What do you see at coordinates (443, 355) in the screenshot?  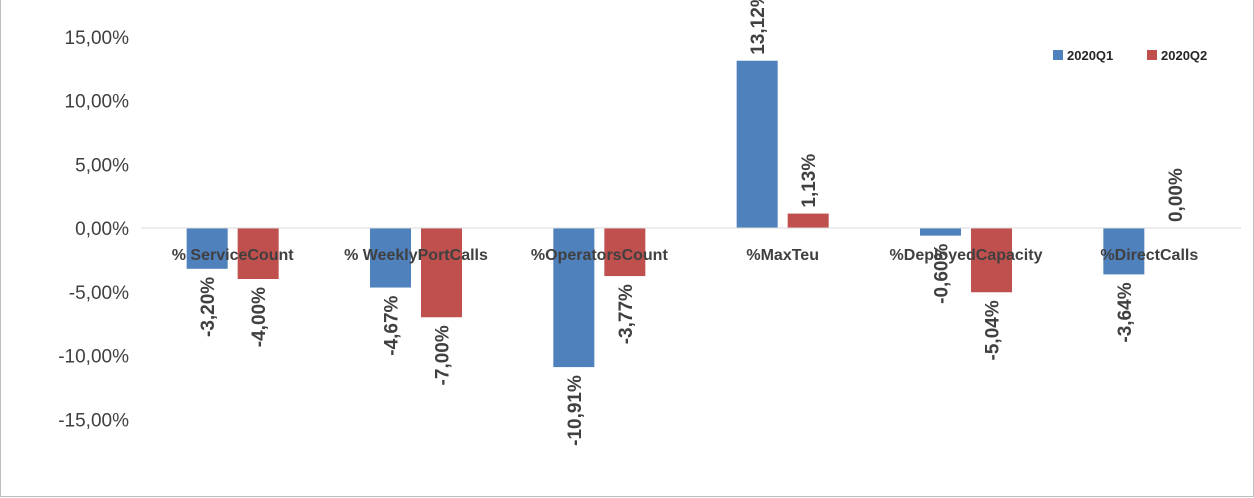 I see `data-label-2020Q2: -7,00%` at bounding box center [443, 355].